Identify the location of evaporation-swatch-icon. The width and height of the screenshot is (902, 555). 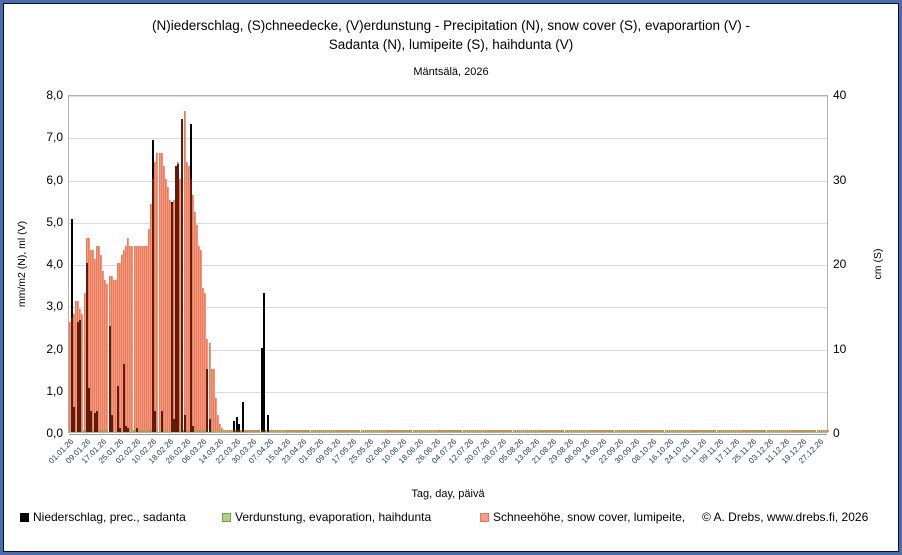
(226, 517).